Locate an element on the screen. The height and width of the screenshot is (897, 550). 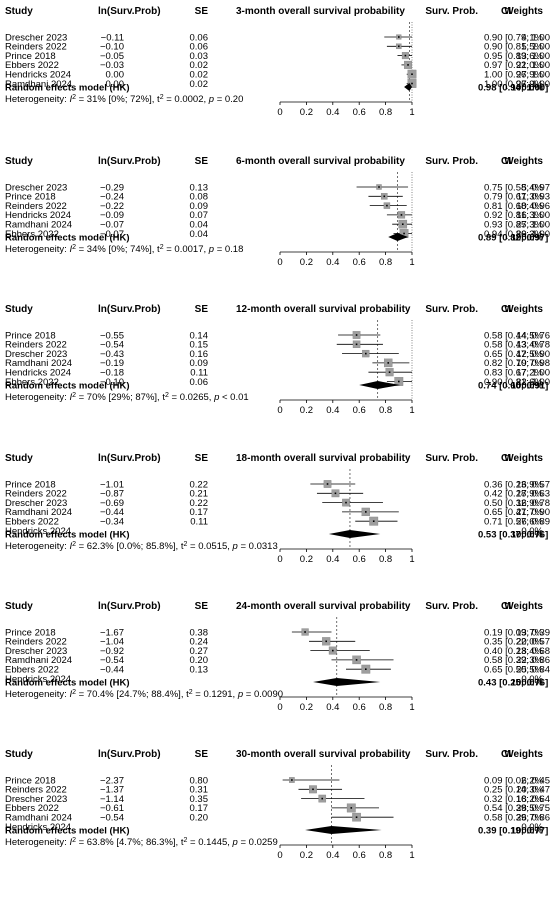
ci-value: 0.09 [0.02; 0.45] is located at coordinates (517, 780).